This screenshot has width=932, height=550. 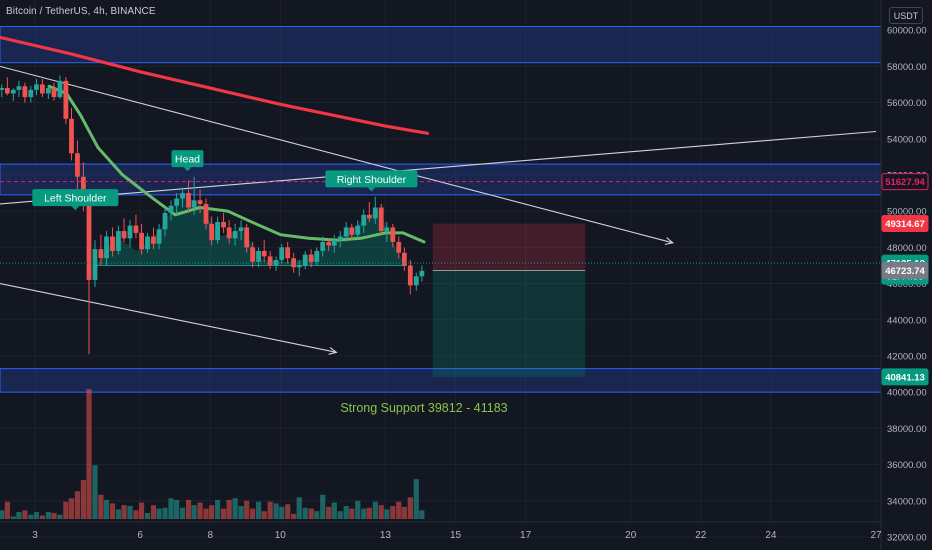 What do you see at coordinates (905, 377) in the screenshot?
I see `price-tag-text: 40841.13` at bounding box center [905, 377].